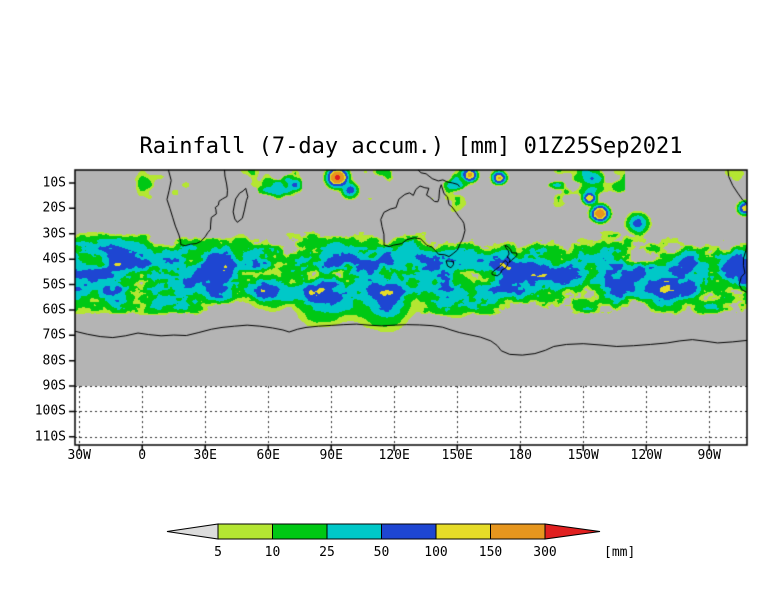 This screenshot has height=612, width=784. I want to click on y-tick-label: 100S, so click(50, 411).